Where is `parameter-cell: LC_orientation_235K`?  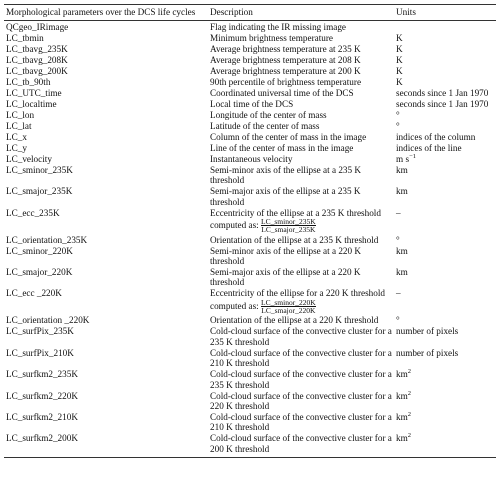
parameter-cell: LC_orientation_235K is located at coordinates (47, 239).